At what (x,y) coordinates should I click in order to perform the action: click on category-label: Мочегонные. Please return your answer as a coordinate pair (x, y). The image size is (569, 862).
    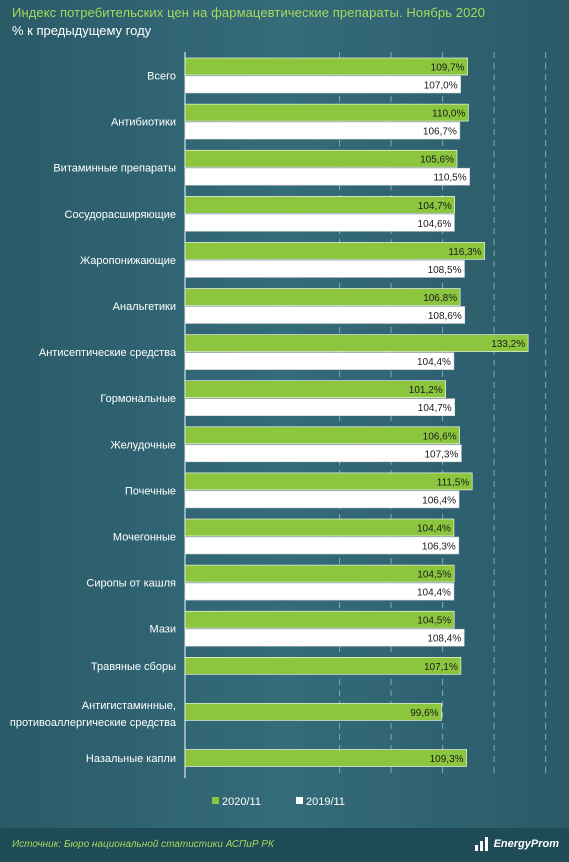
    Looking at the image, I should click on (144, 538).